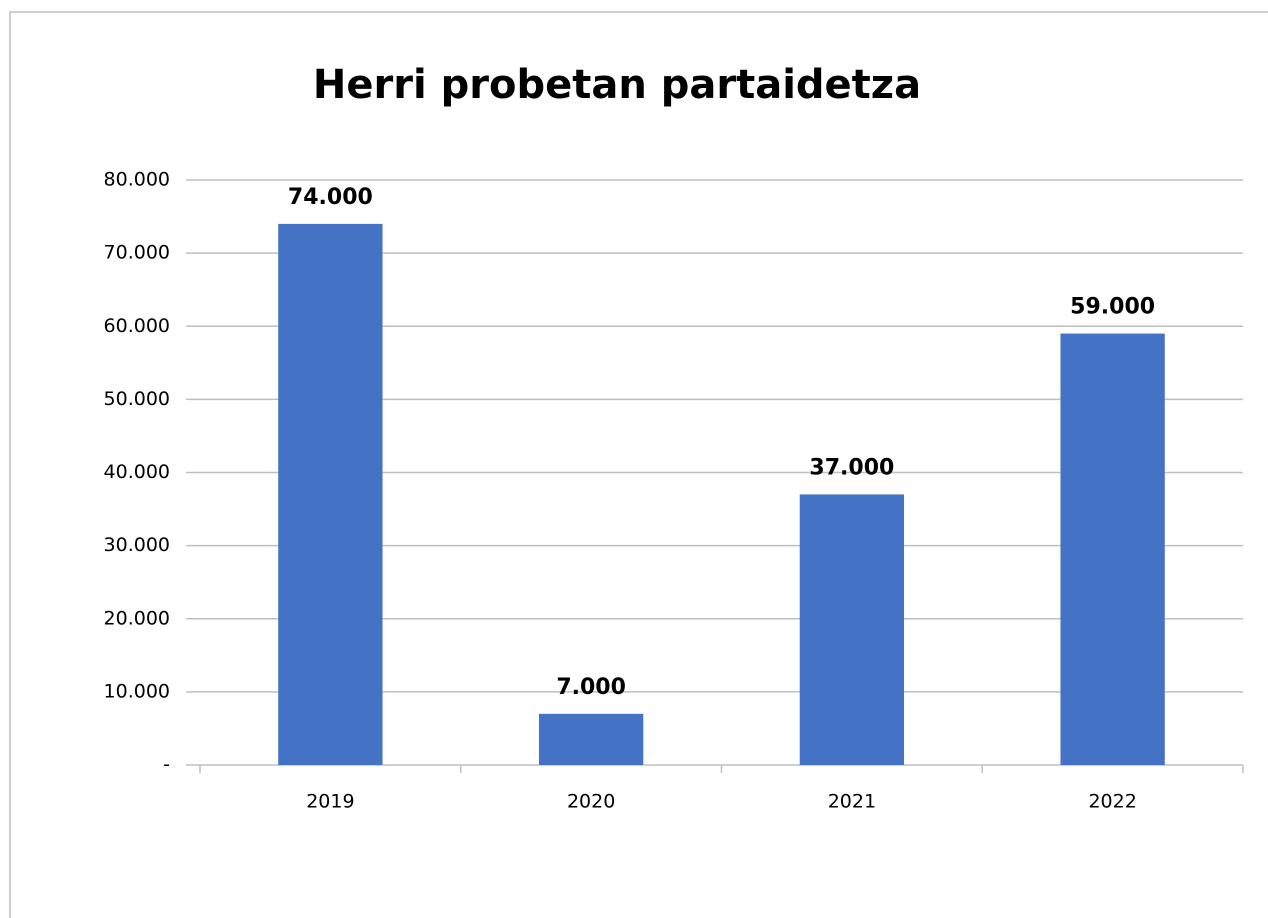 The height and width of the screenshot is (918, 1268). I want to click on y-tick-label: 60.000, so click(137, 326).